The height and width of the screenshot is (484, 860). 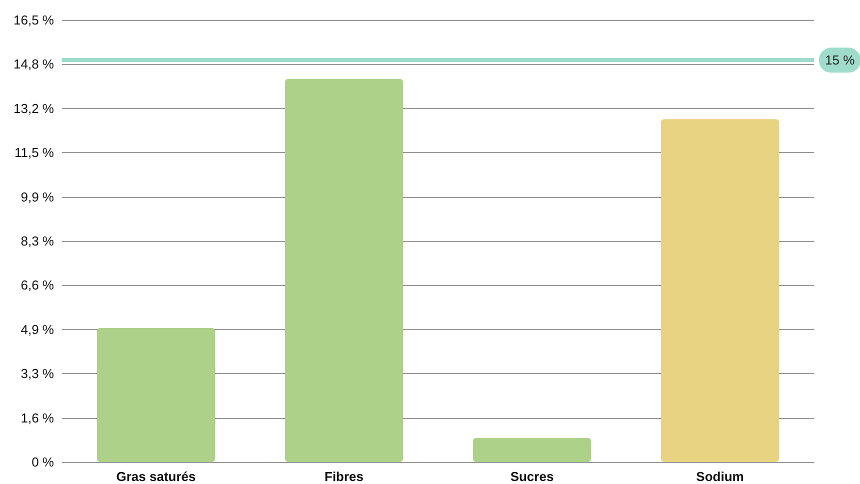 I want to click on x-tick-label: Sucres, so click(x=532, y=476).